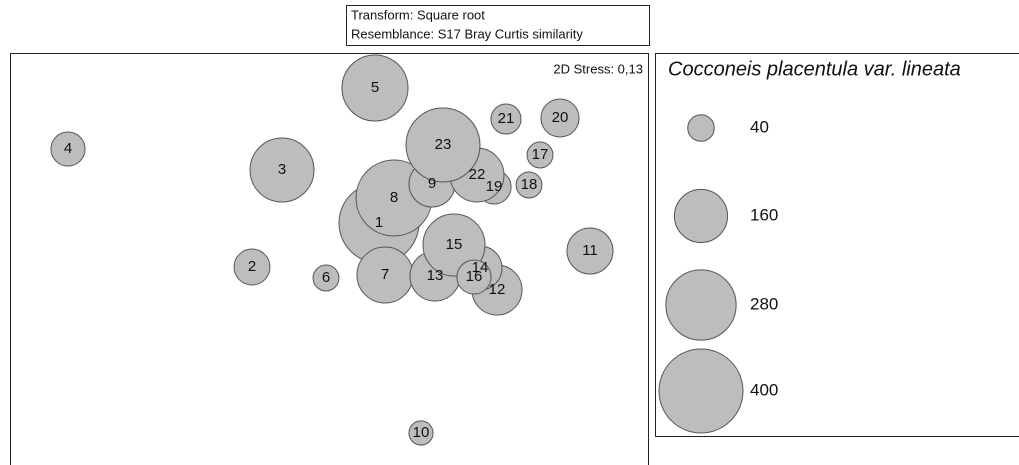  I want to click on point-label: 2, so click(252, 266).